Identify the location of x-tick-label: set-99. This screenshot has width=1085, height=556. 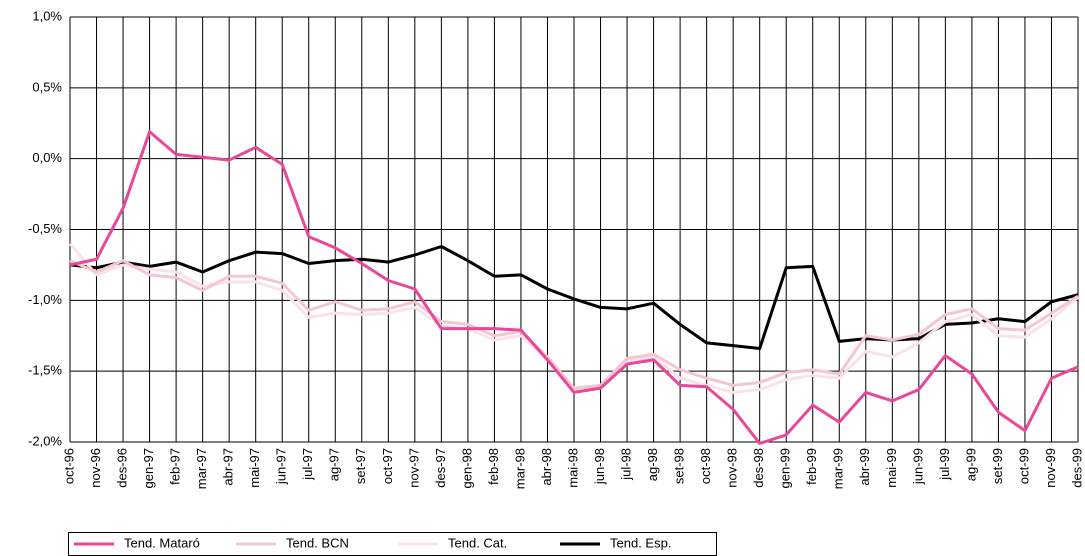
(997, 466).